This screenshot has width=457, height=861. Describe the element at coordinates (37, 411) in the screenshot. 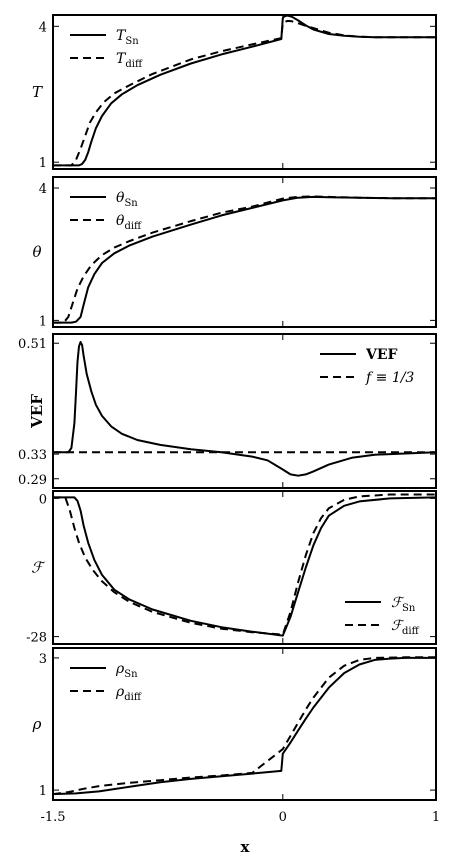

I see `y-axis-label: VEF` at that location.